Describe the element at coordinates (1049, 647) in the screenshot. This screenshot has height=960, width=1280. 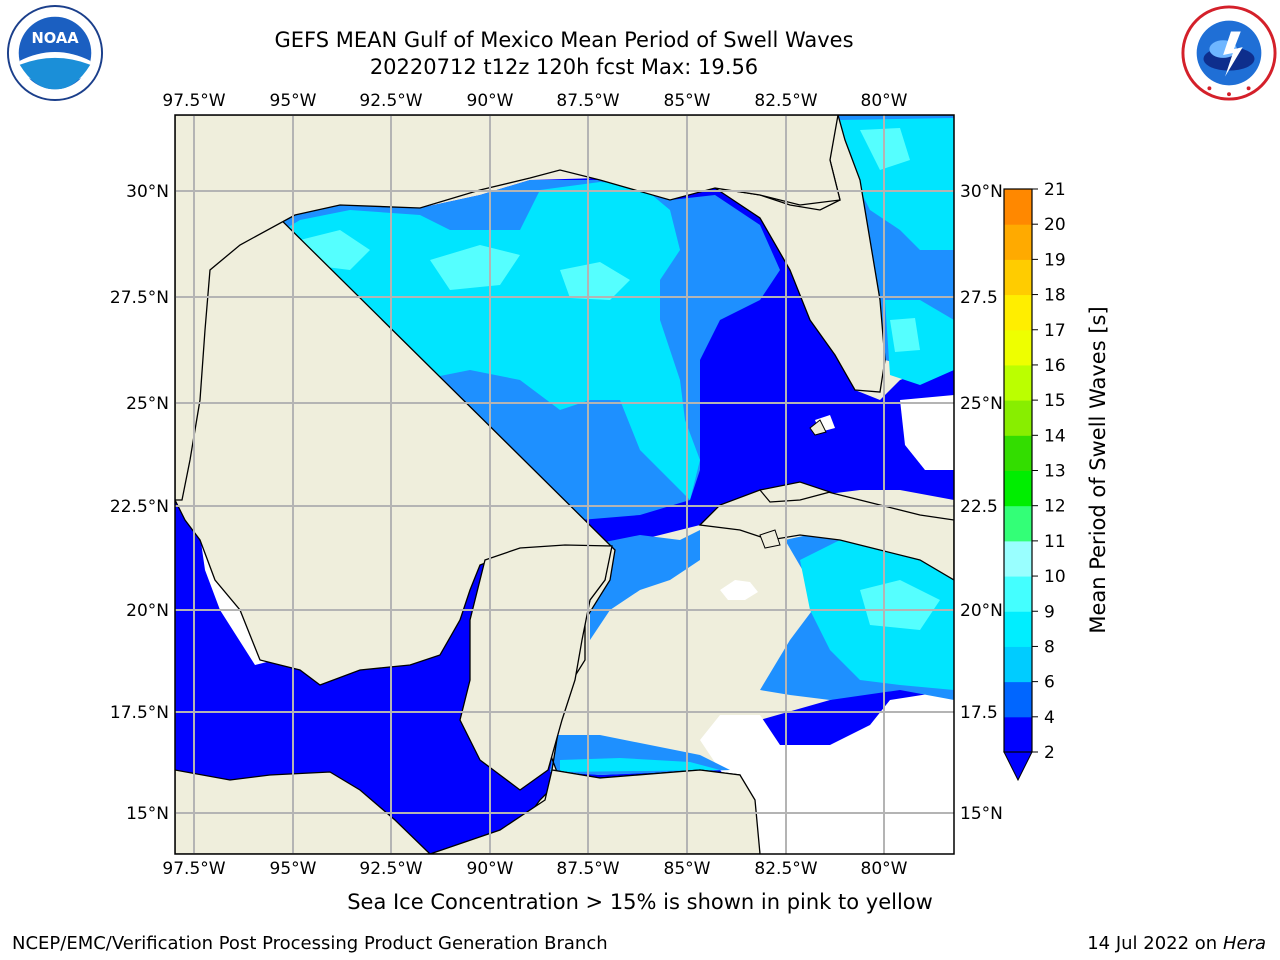
I see `colorbar-tick-label: 8` at that location.